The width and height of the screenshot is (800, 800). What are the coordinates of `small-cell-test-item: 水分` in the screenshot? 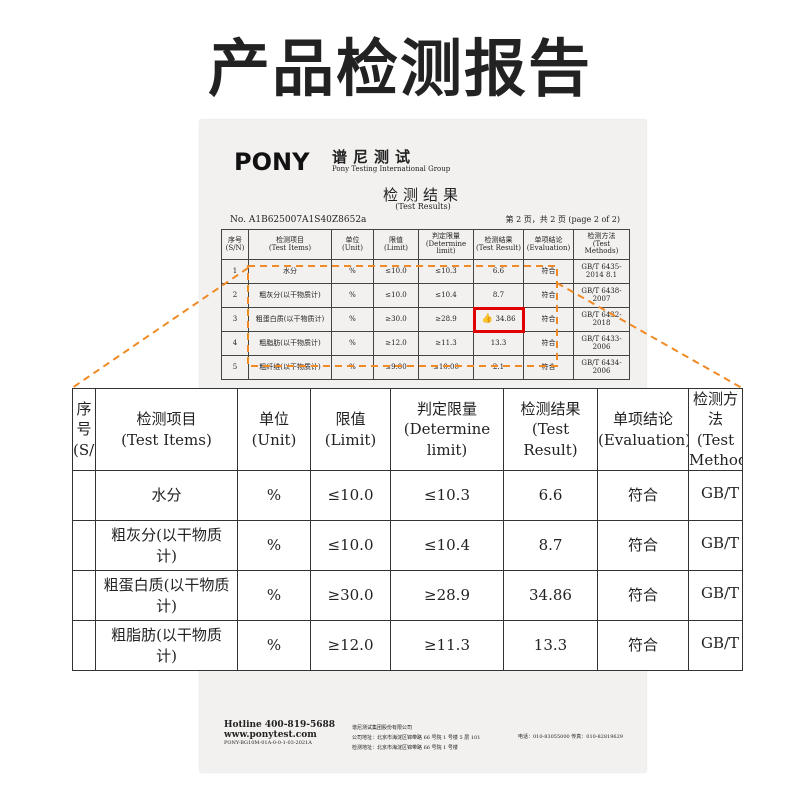 It's located at (290, 271).